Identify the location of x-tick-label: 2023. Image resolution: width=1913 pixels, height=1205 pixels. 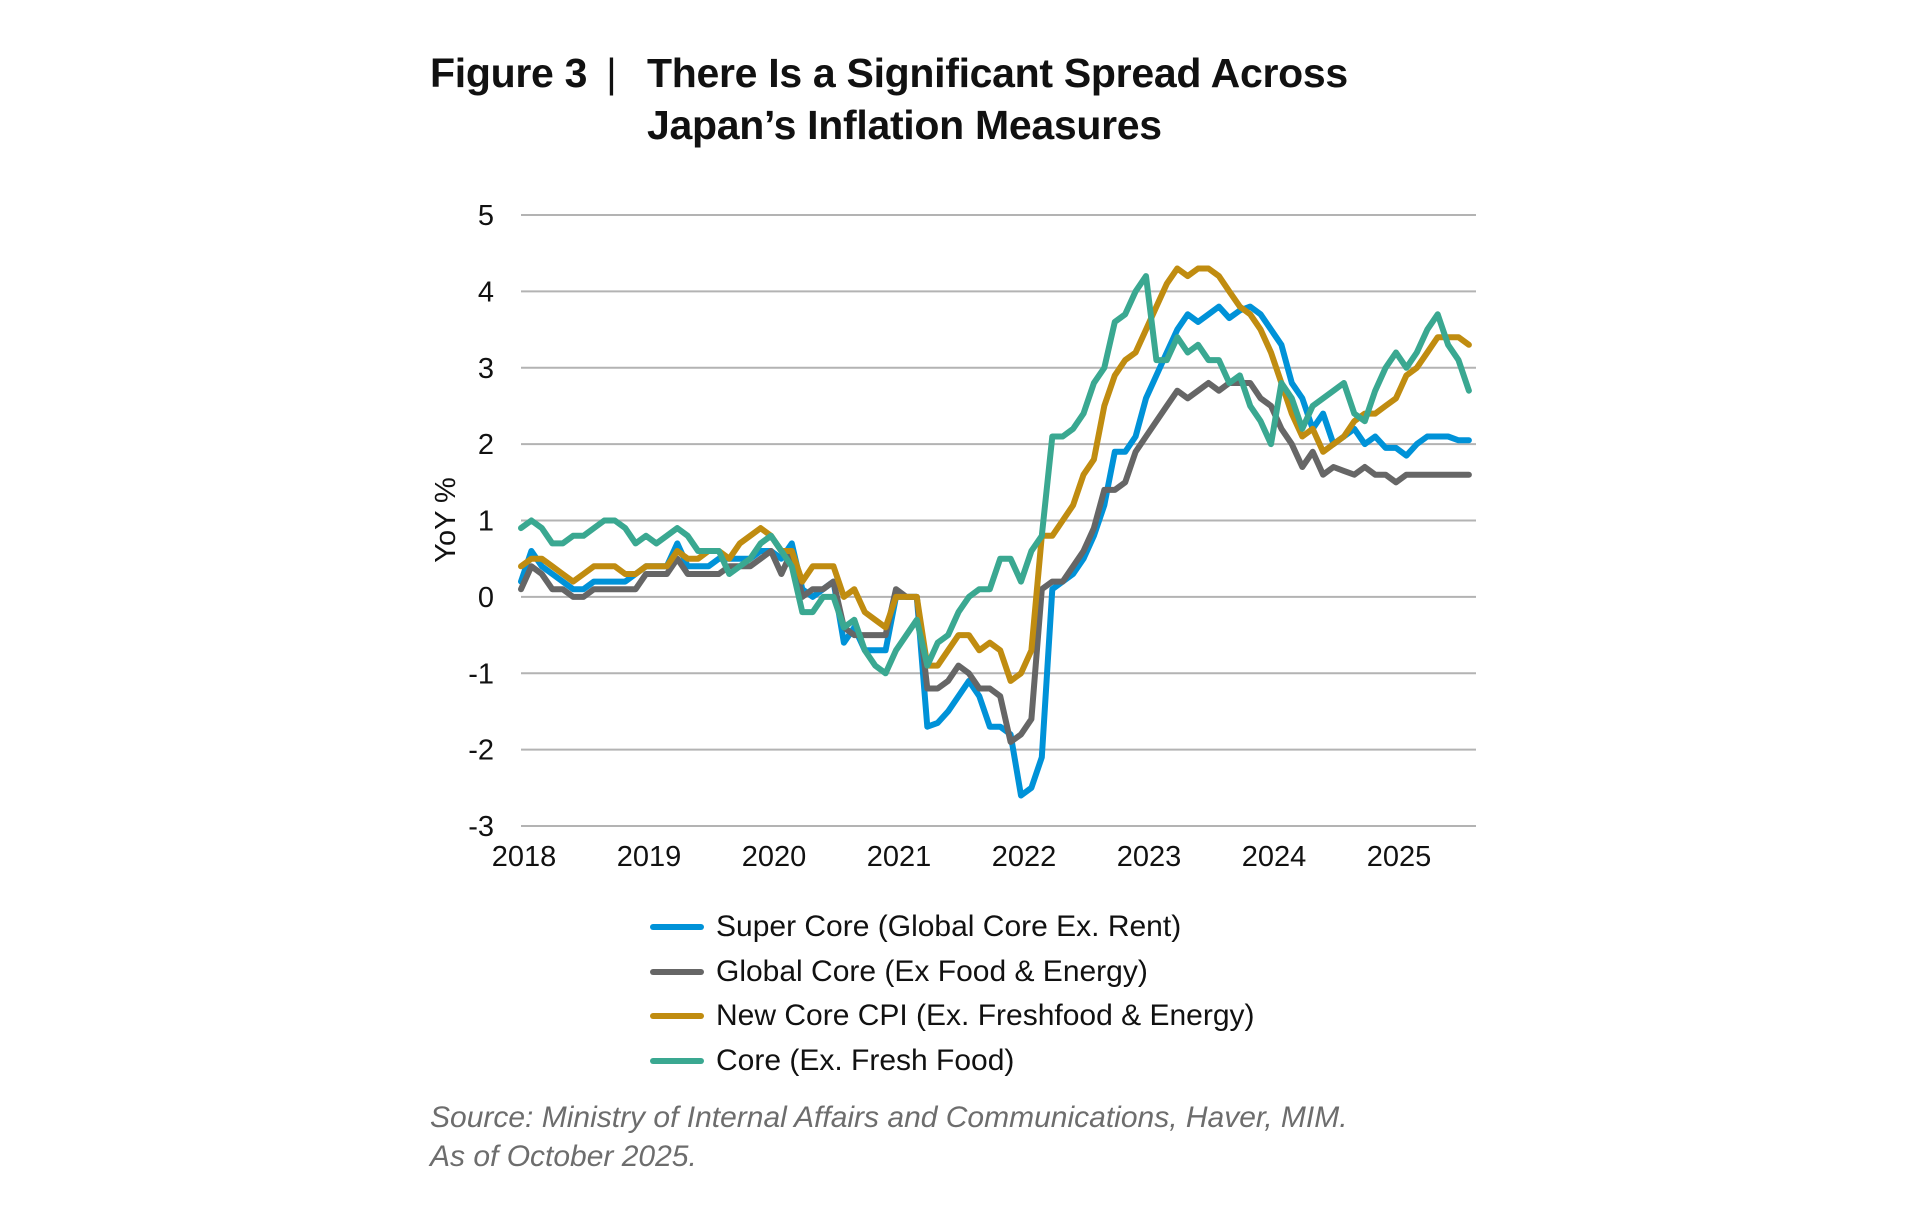
(1149, 857).